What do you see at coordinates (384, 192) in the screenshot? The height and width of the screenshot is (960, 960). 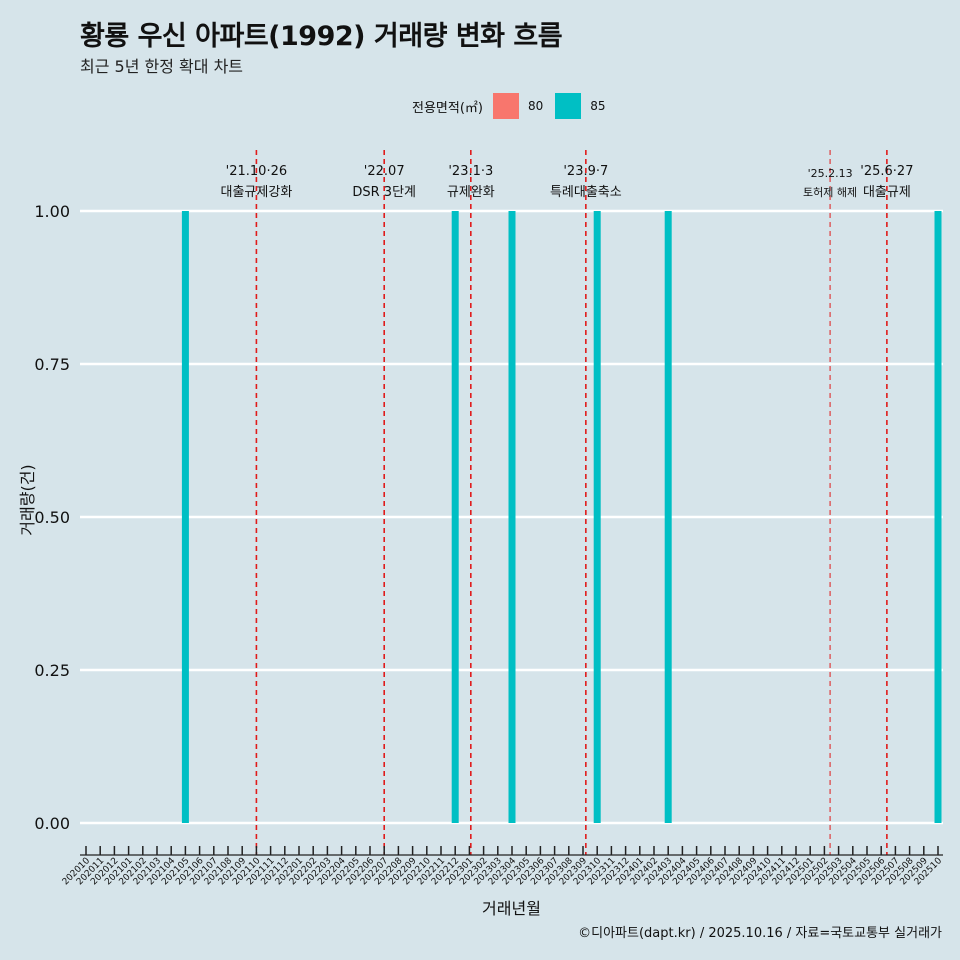 I see `event-label: DSR 3단계` at bounding box center [384, 192].